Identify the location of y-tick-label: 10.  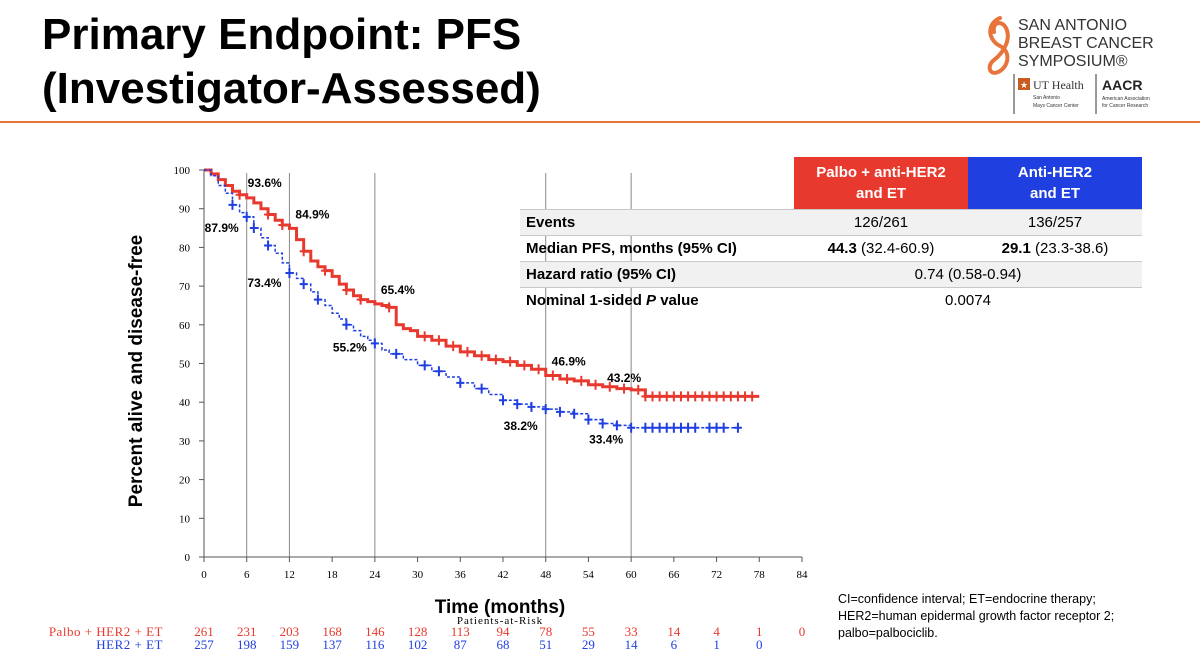
(185, 519).